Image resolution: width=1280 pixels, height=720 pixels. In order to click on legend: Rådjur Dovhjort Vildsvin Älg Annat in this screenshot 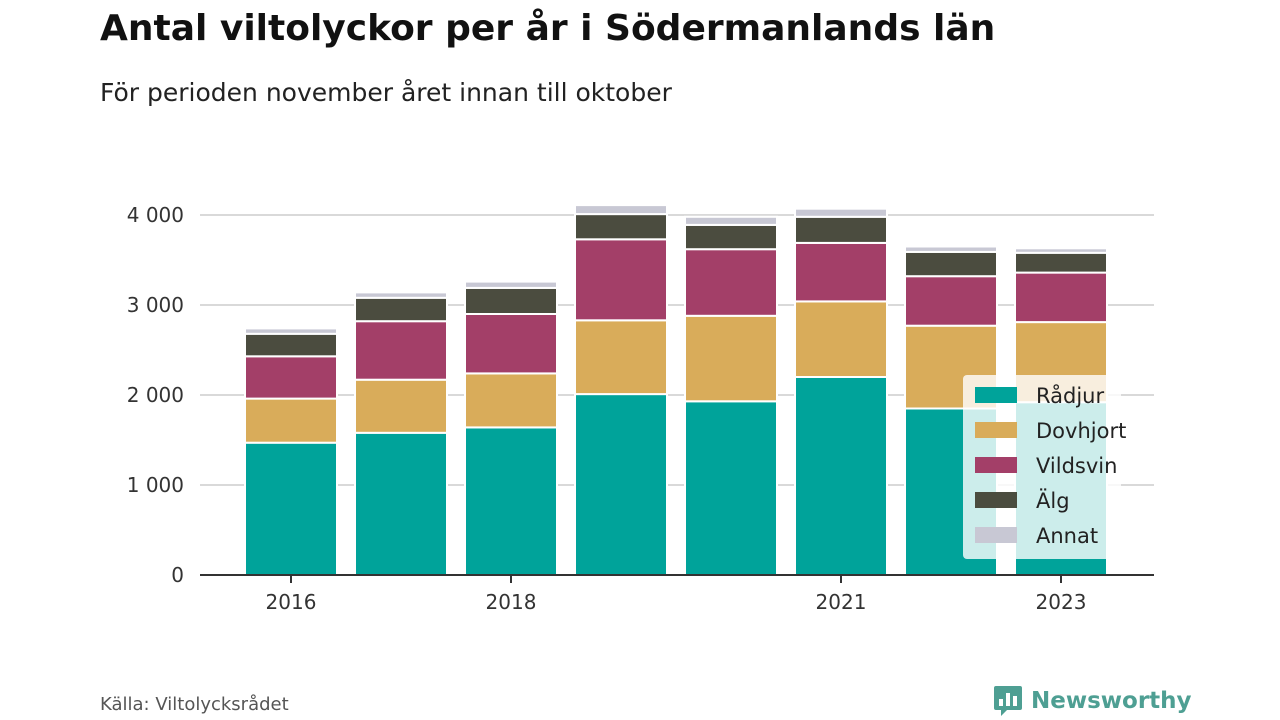, I will do `click(1044, 467)`.